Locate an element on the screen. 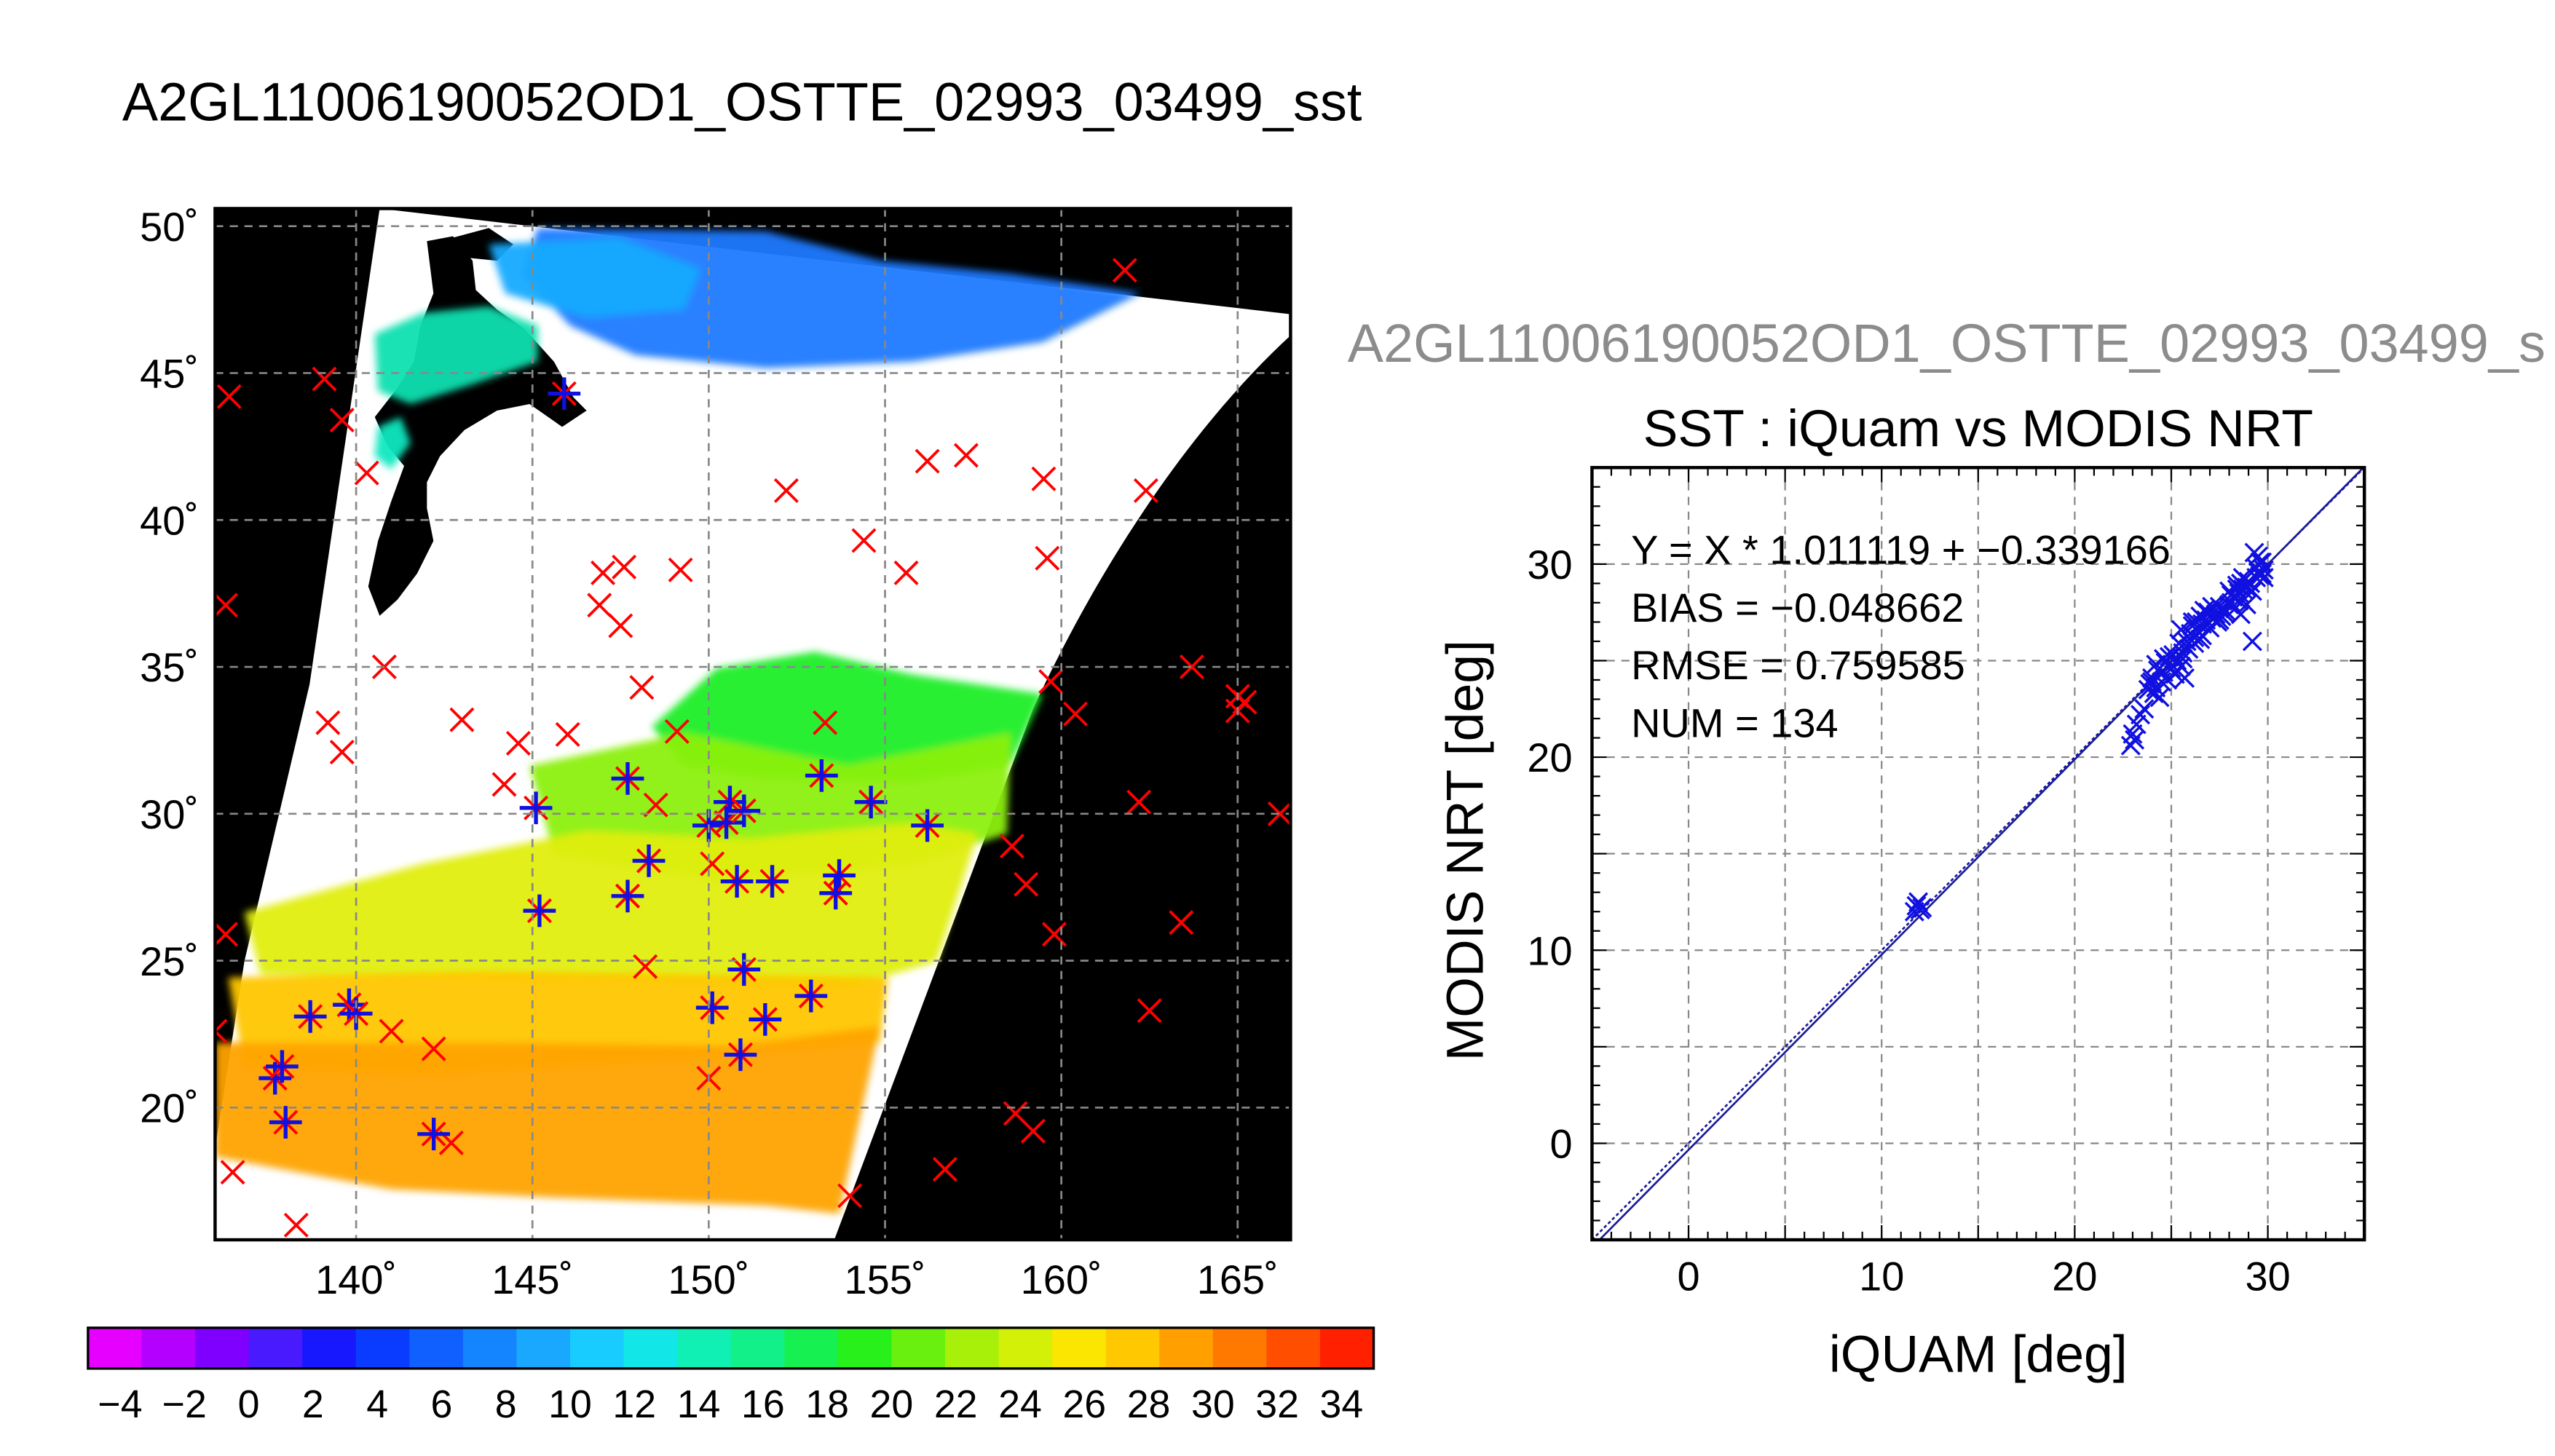  sst-band-yellow is located at coordinates (611, 905).